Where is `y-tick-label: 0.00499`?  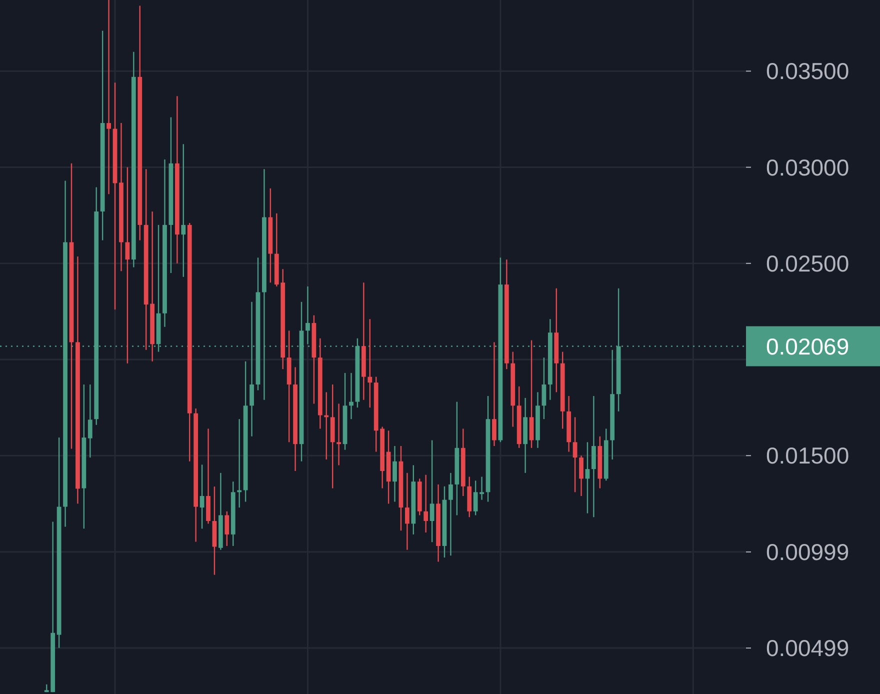 y-tick-label: 0.00499 is located at coordinates (808, 648).